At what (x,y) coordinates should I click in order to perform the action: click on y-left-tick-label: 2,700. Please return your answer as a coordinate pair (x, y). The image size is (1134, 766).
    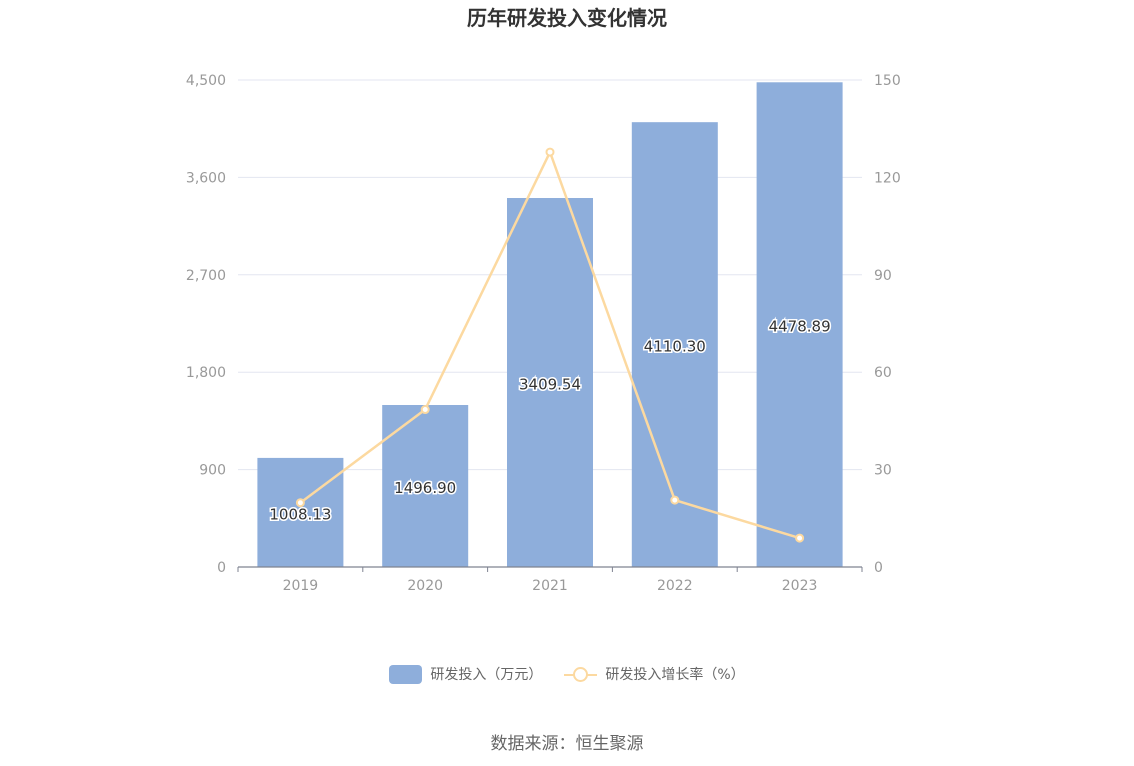
    Looking at the image, I should click on (206, 276).